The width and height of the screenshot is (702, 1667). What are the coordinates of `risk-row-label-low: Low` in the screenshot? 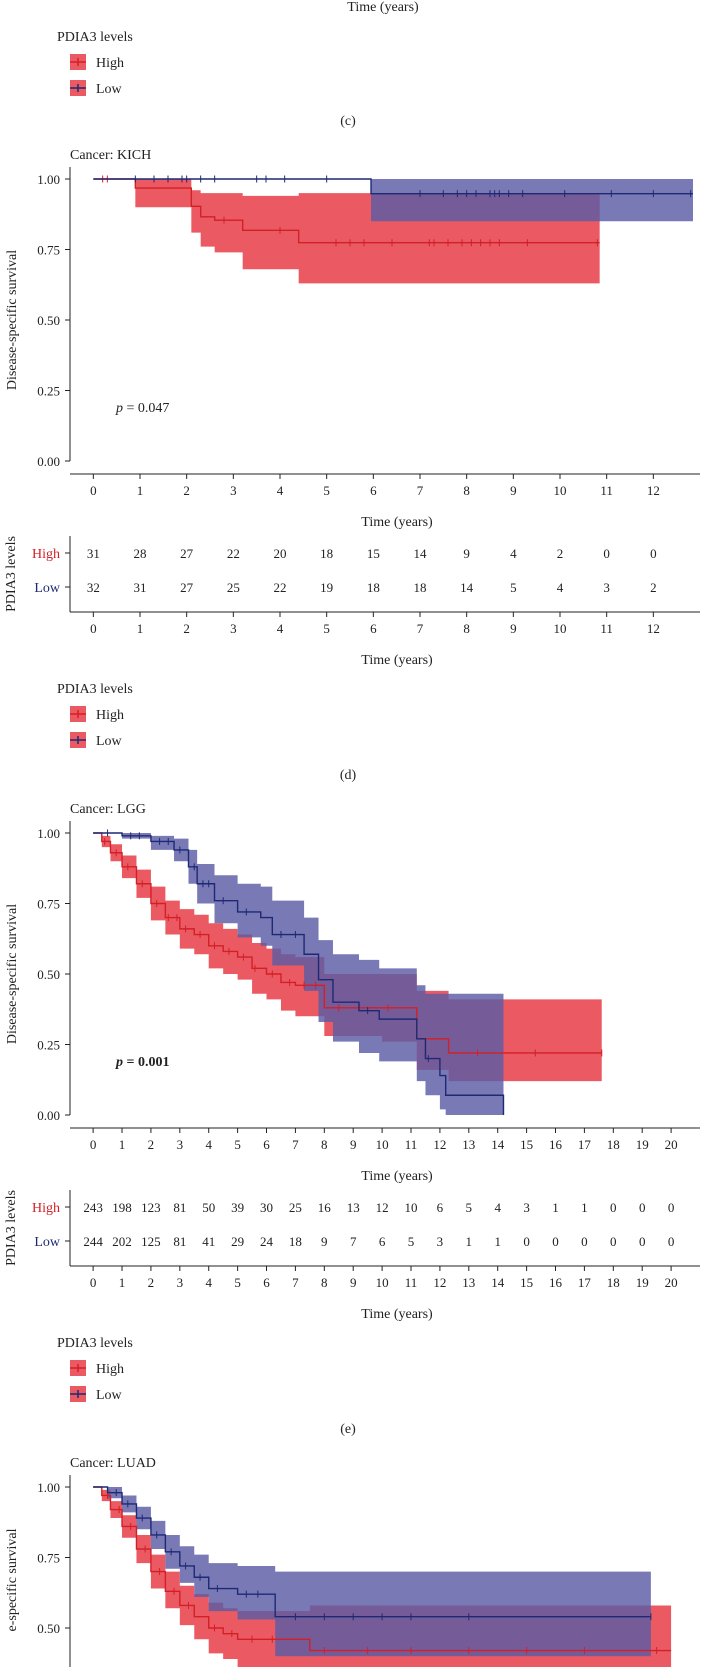 It's located at (47, 1242).